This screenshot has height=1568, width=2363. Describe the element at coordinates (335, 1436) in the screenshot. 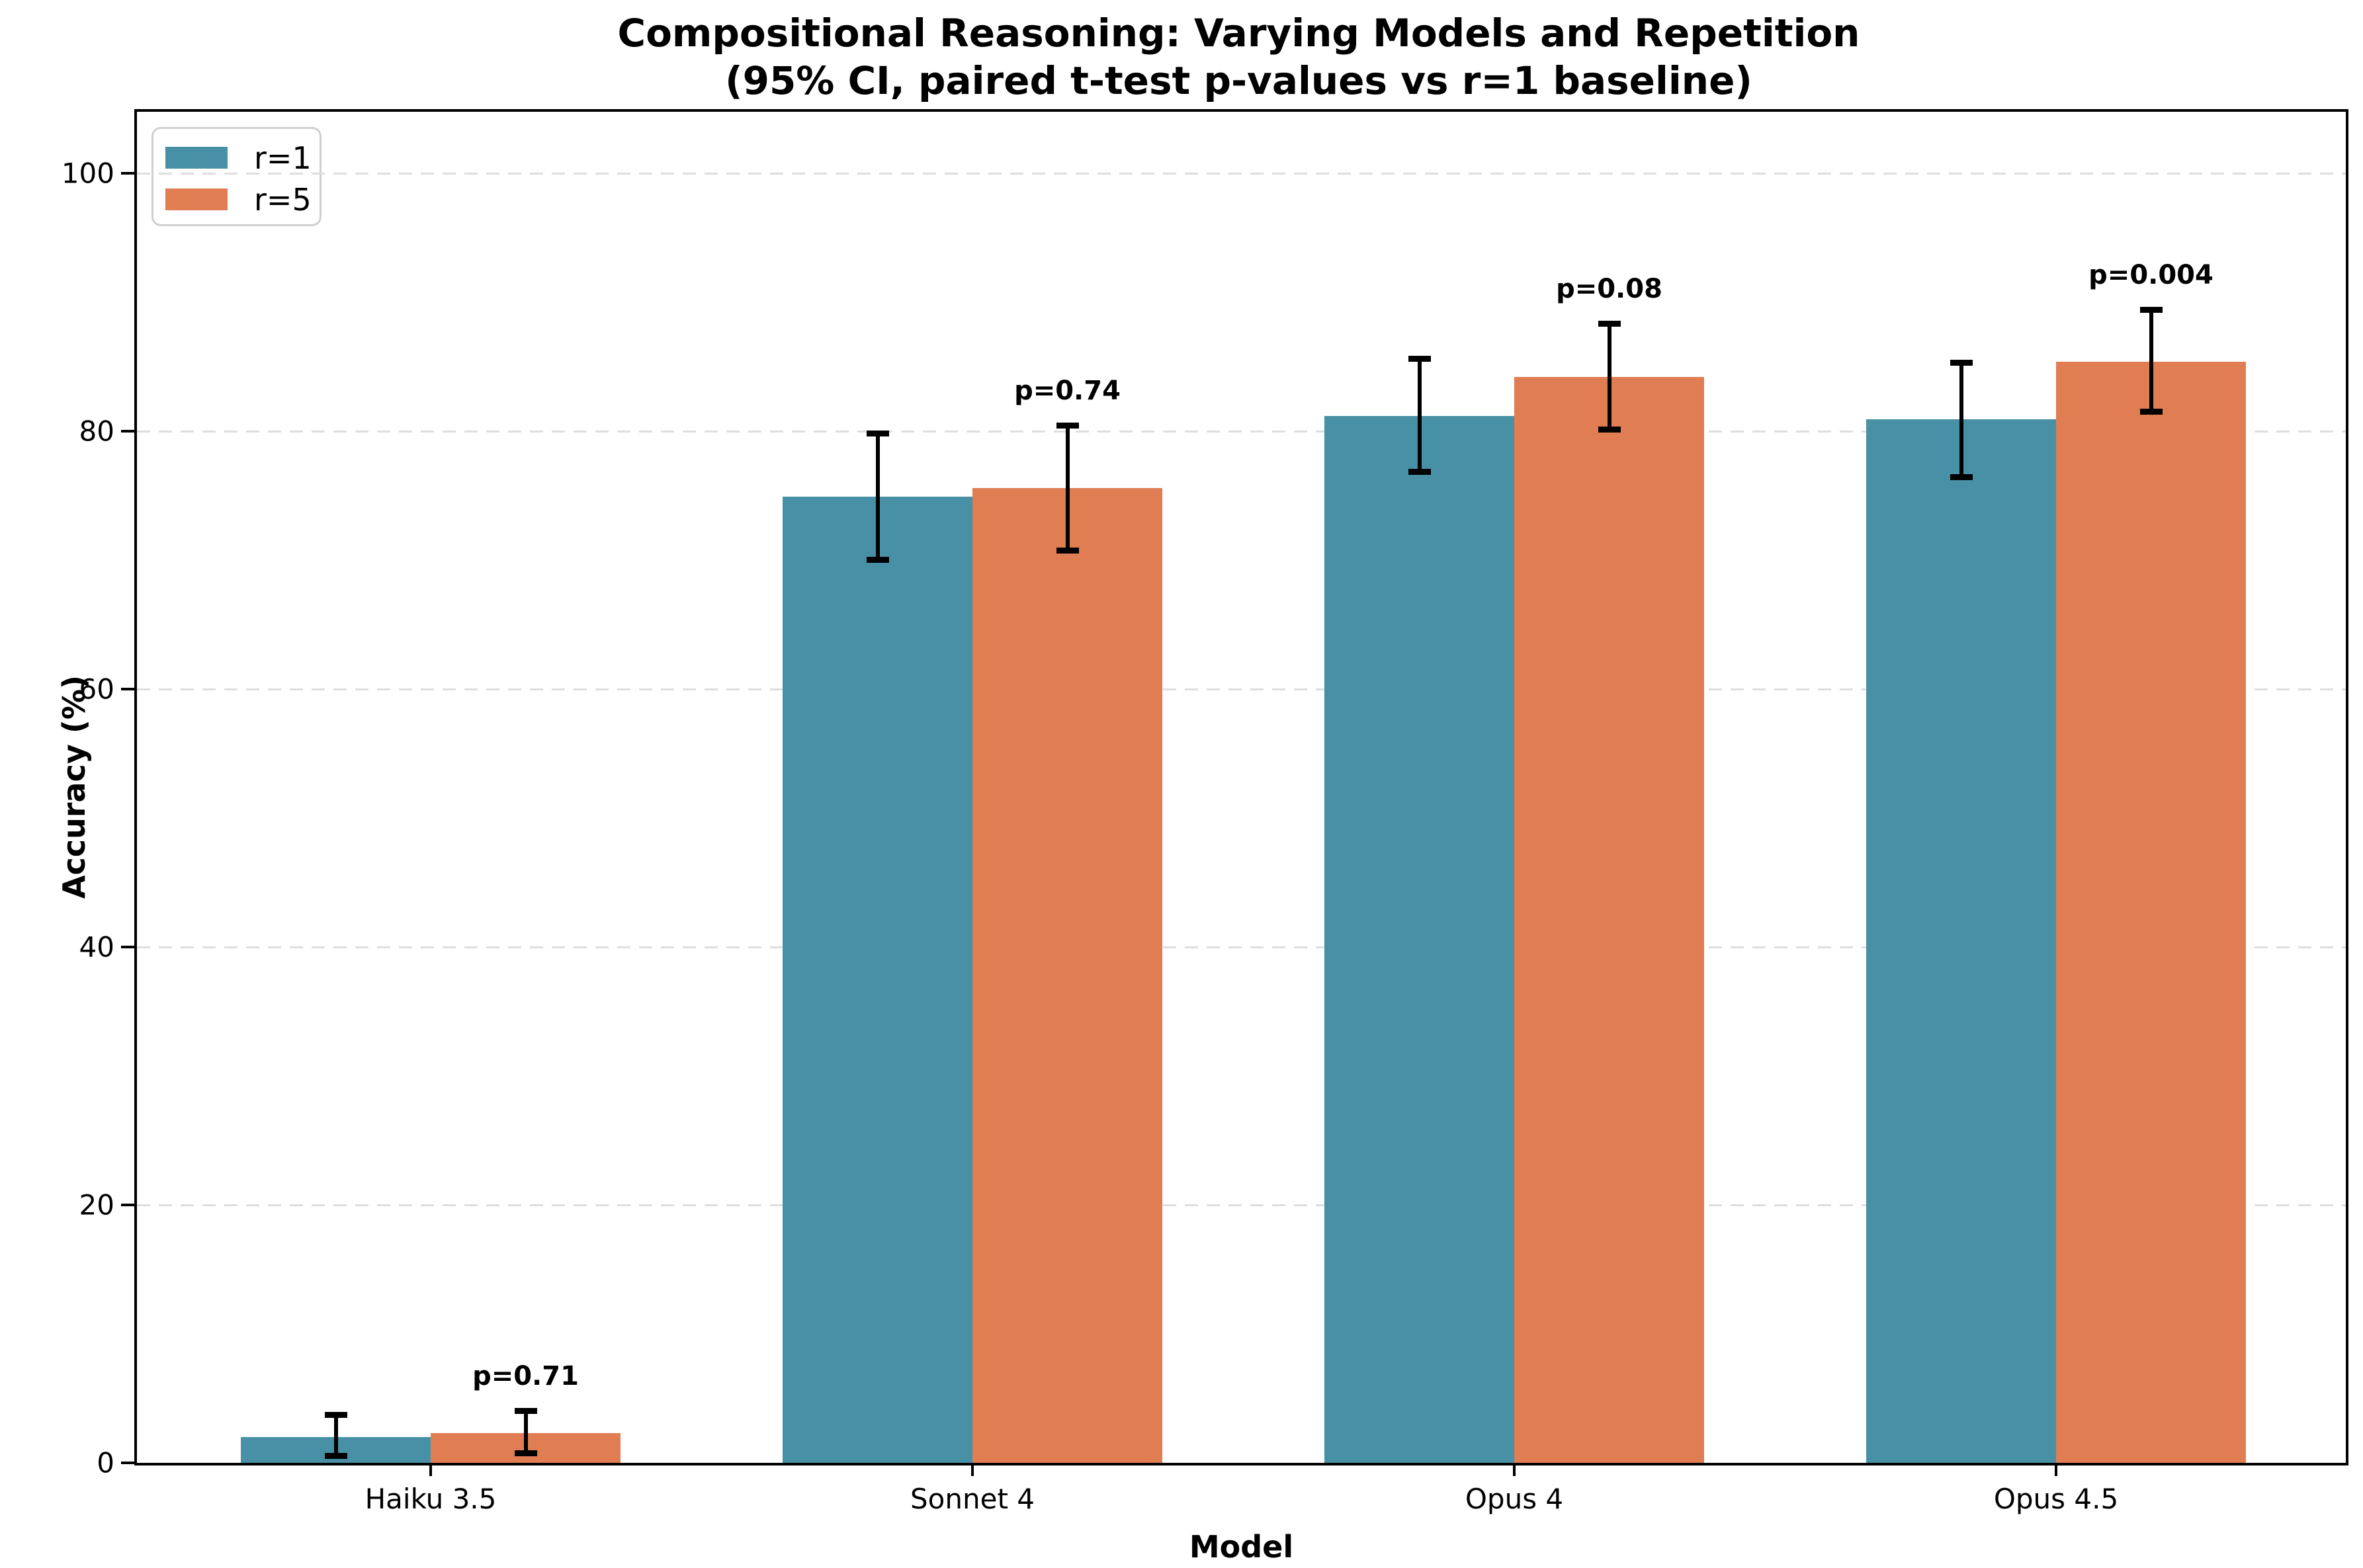

I see `error-bar-r=1-Haiku 3.5` at that location.